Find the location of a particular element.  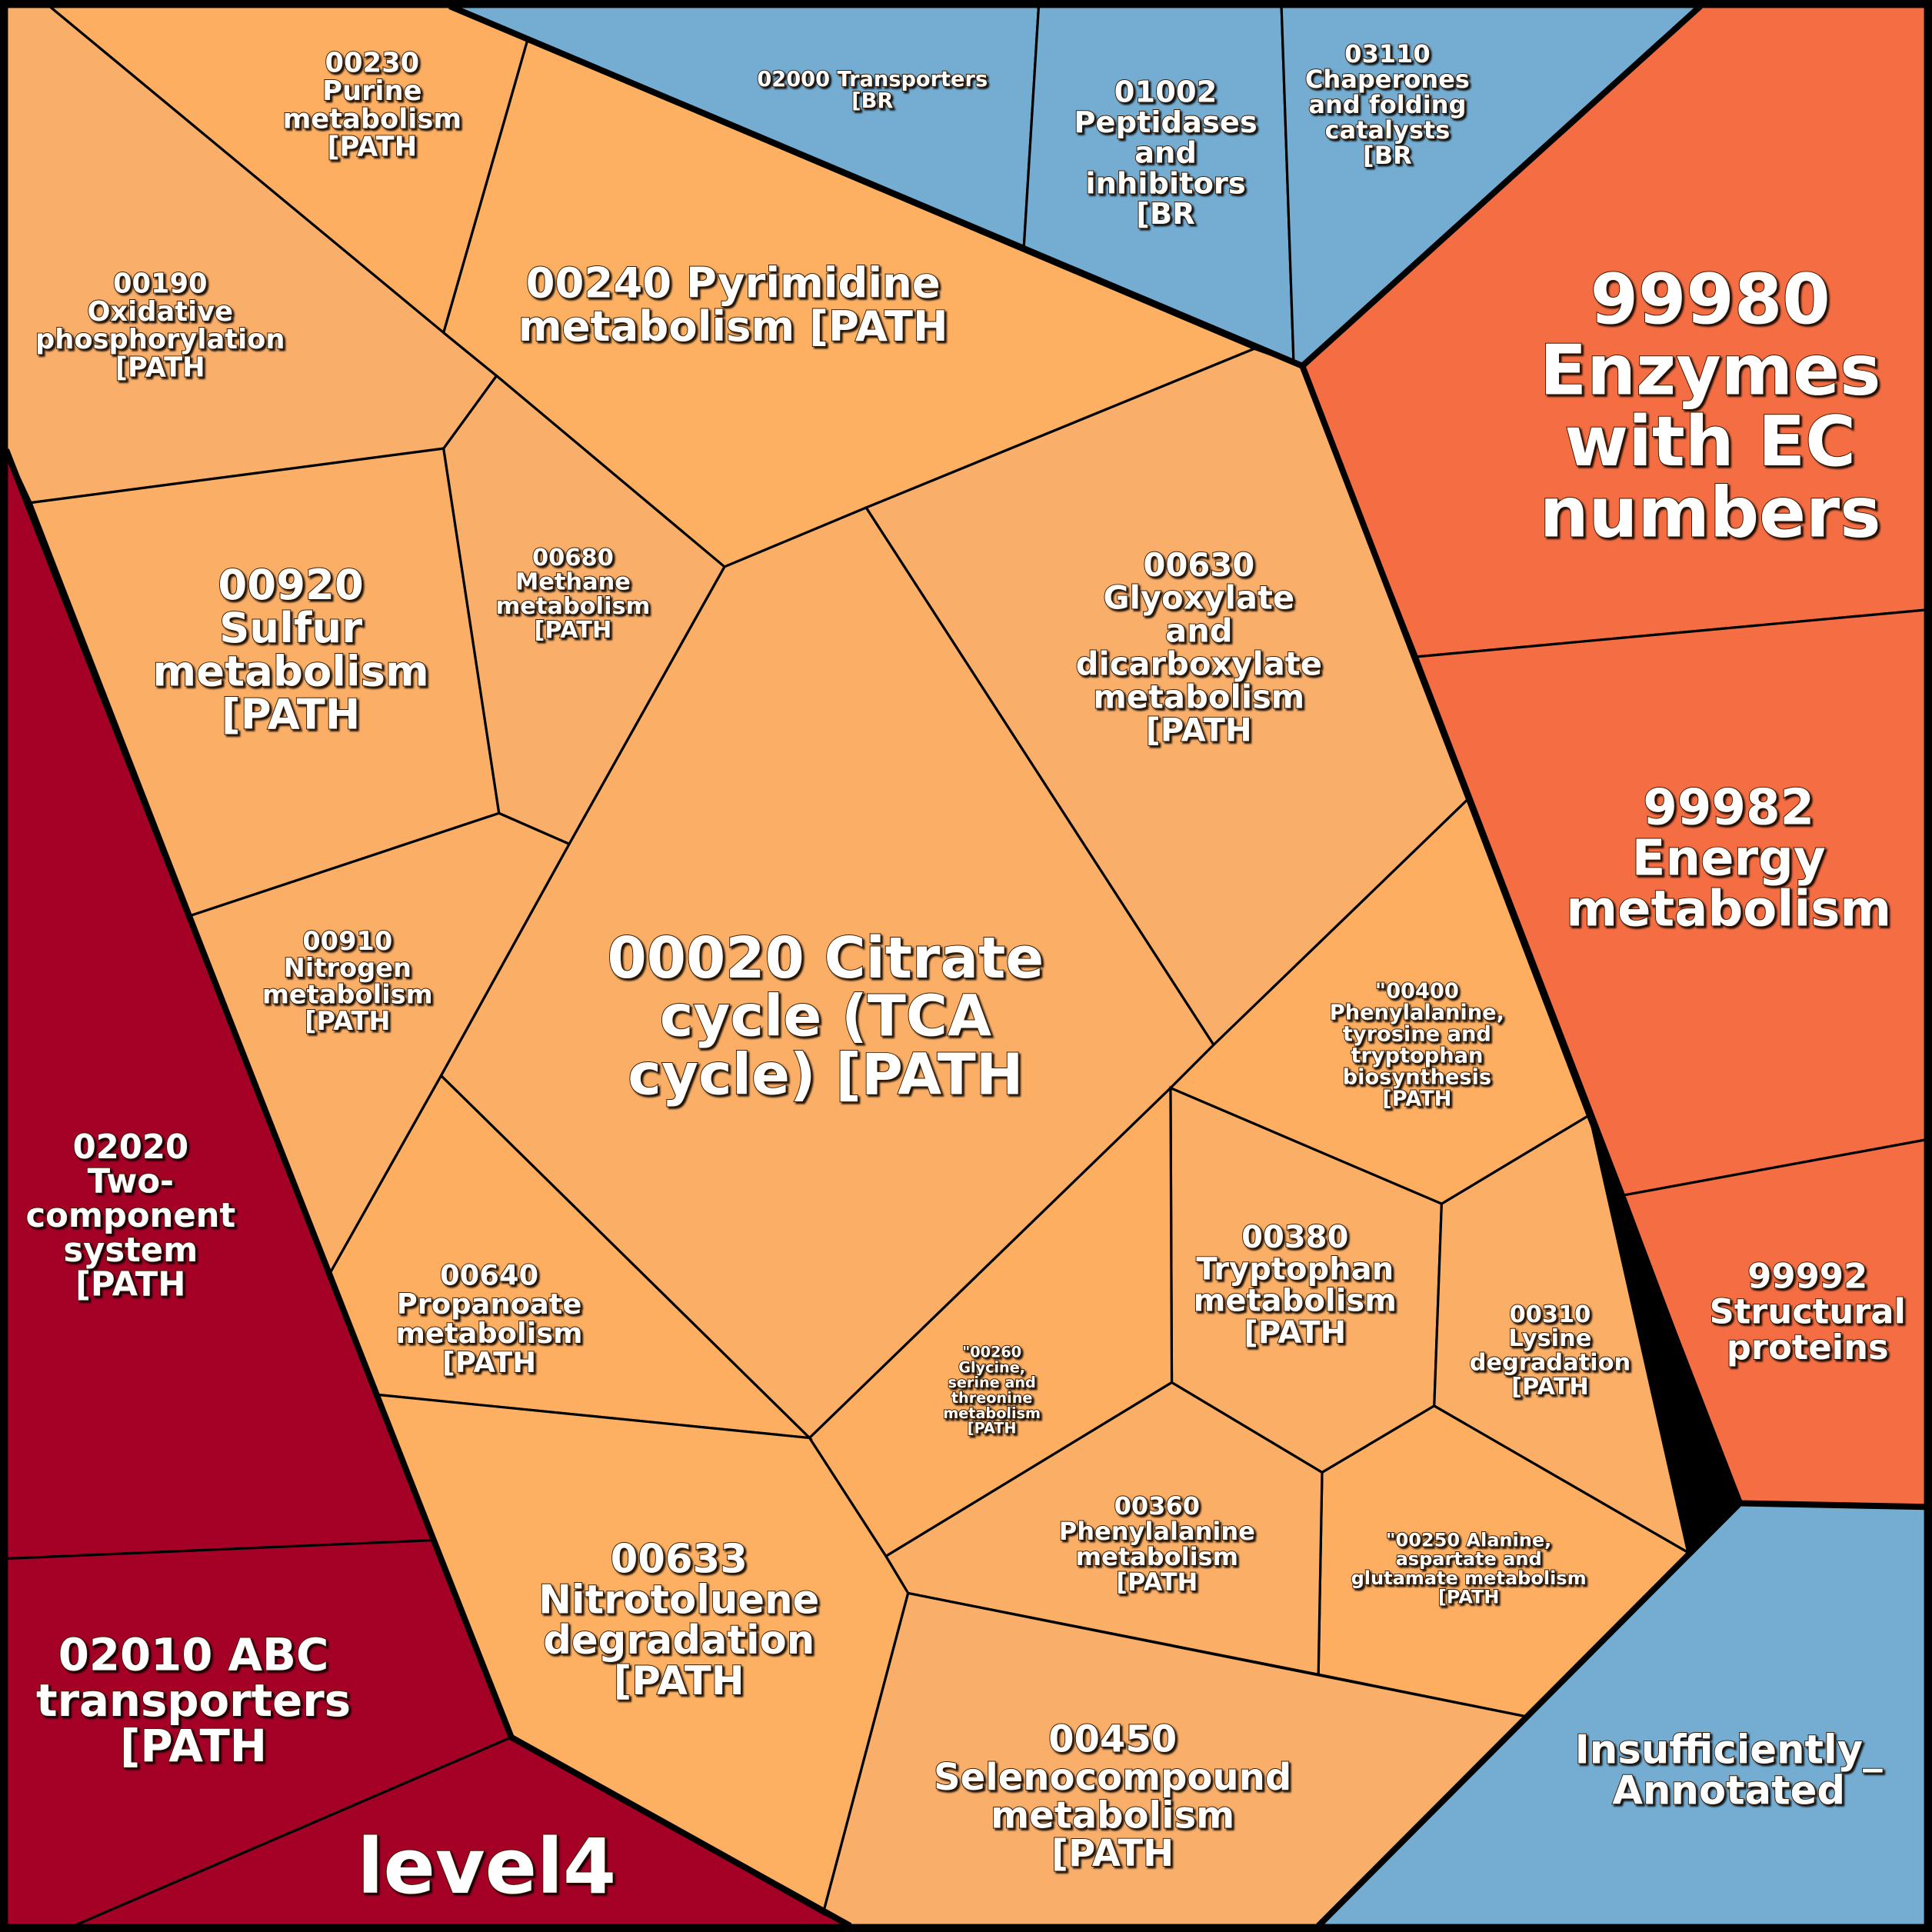

label-line: level4 is located at coordinates (486, 1867).